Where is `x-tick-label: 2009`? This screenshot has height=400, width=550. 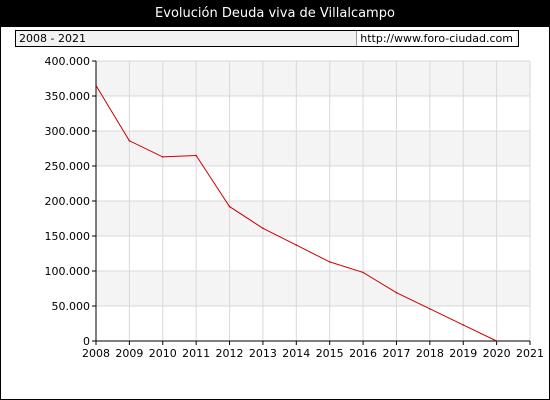
x-tick-label: 2009 is located at coordinates (129, 353).